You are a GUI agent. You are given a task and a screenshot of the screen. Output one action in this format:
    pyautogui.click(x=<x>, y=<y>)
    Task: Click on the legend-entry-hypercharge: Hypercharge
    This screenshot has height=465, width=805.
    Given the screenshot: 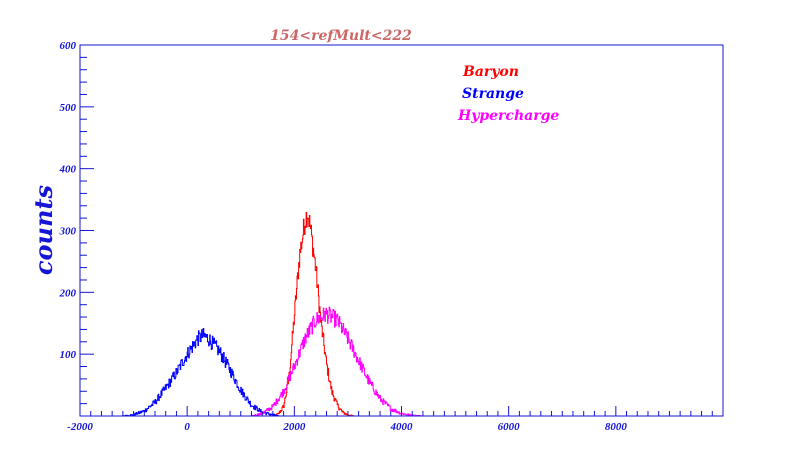 What is the action you would take?
    pyautogui.click(x=508, y=116)
    